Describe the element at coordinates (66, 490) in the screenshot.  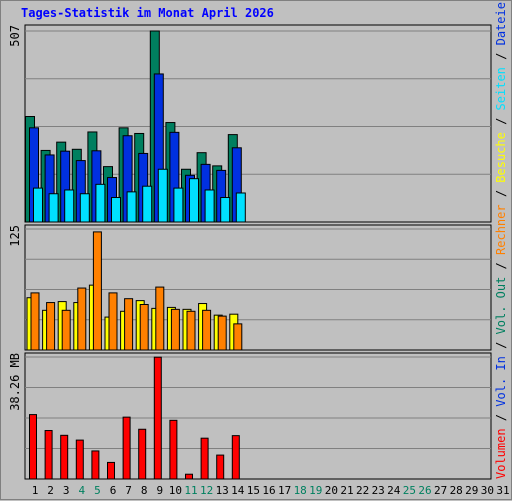
I see `x-tick-day-3: 3` at that location.